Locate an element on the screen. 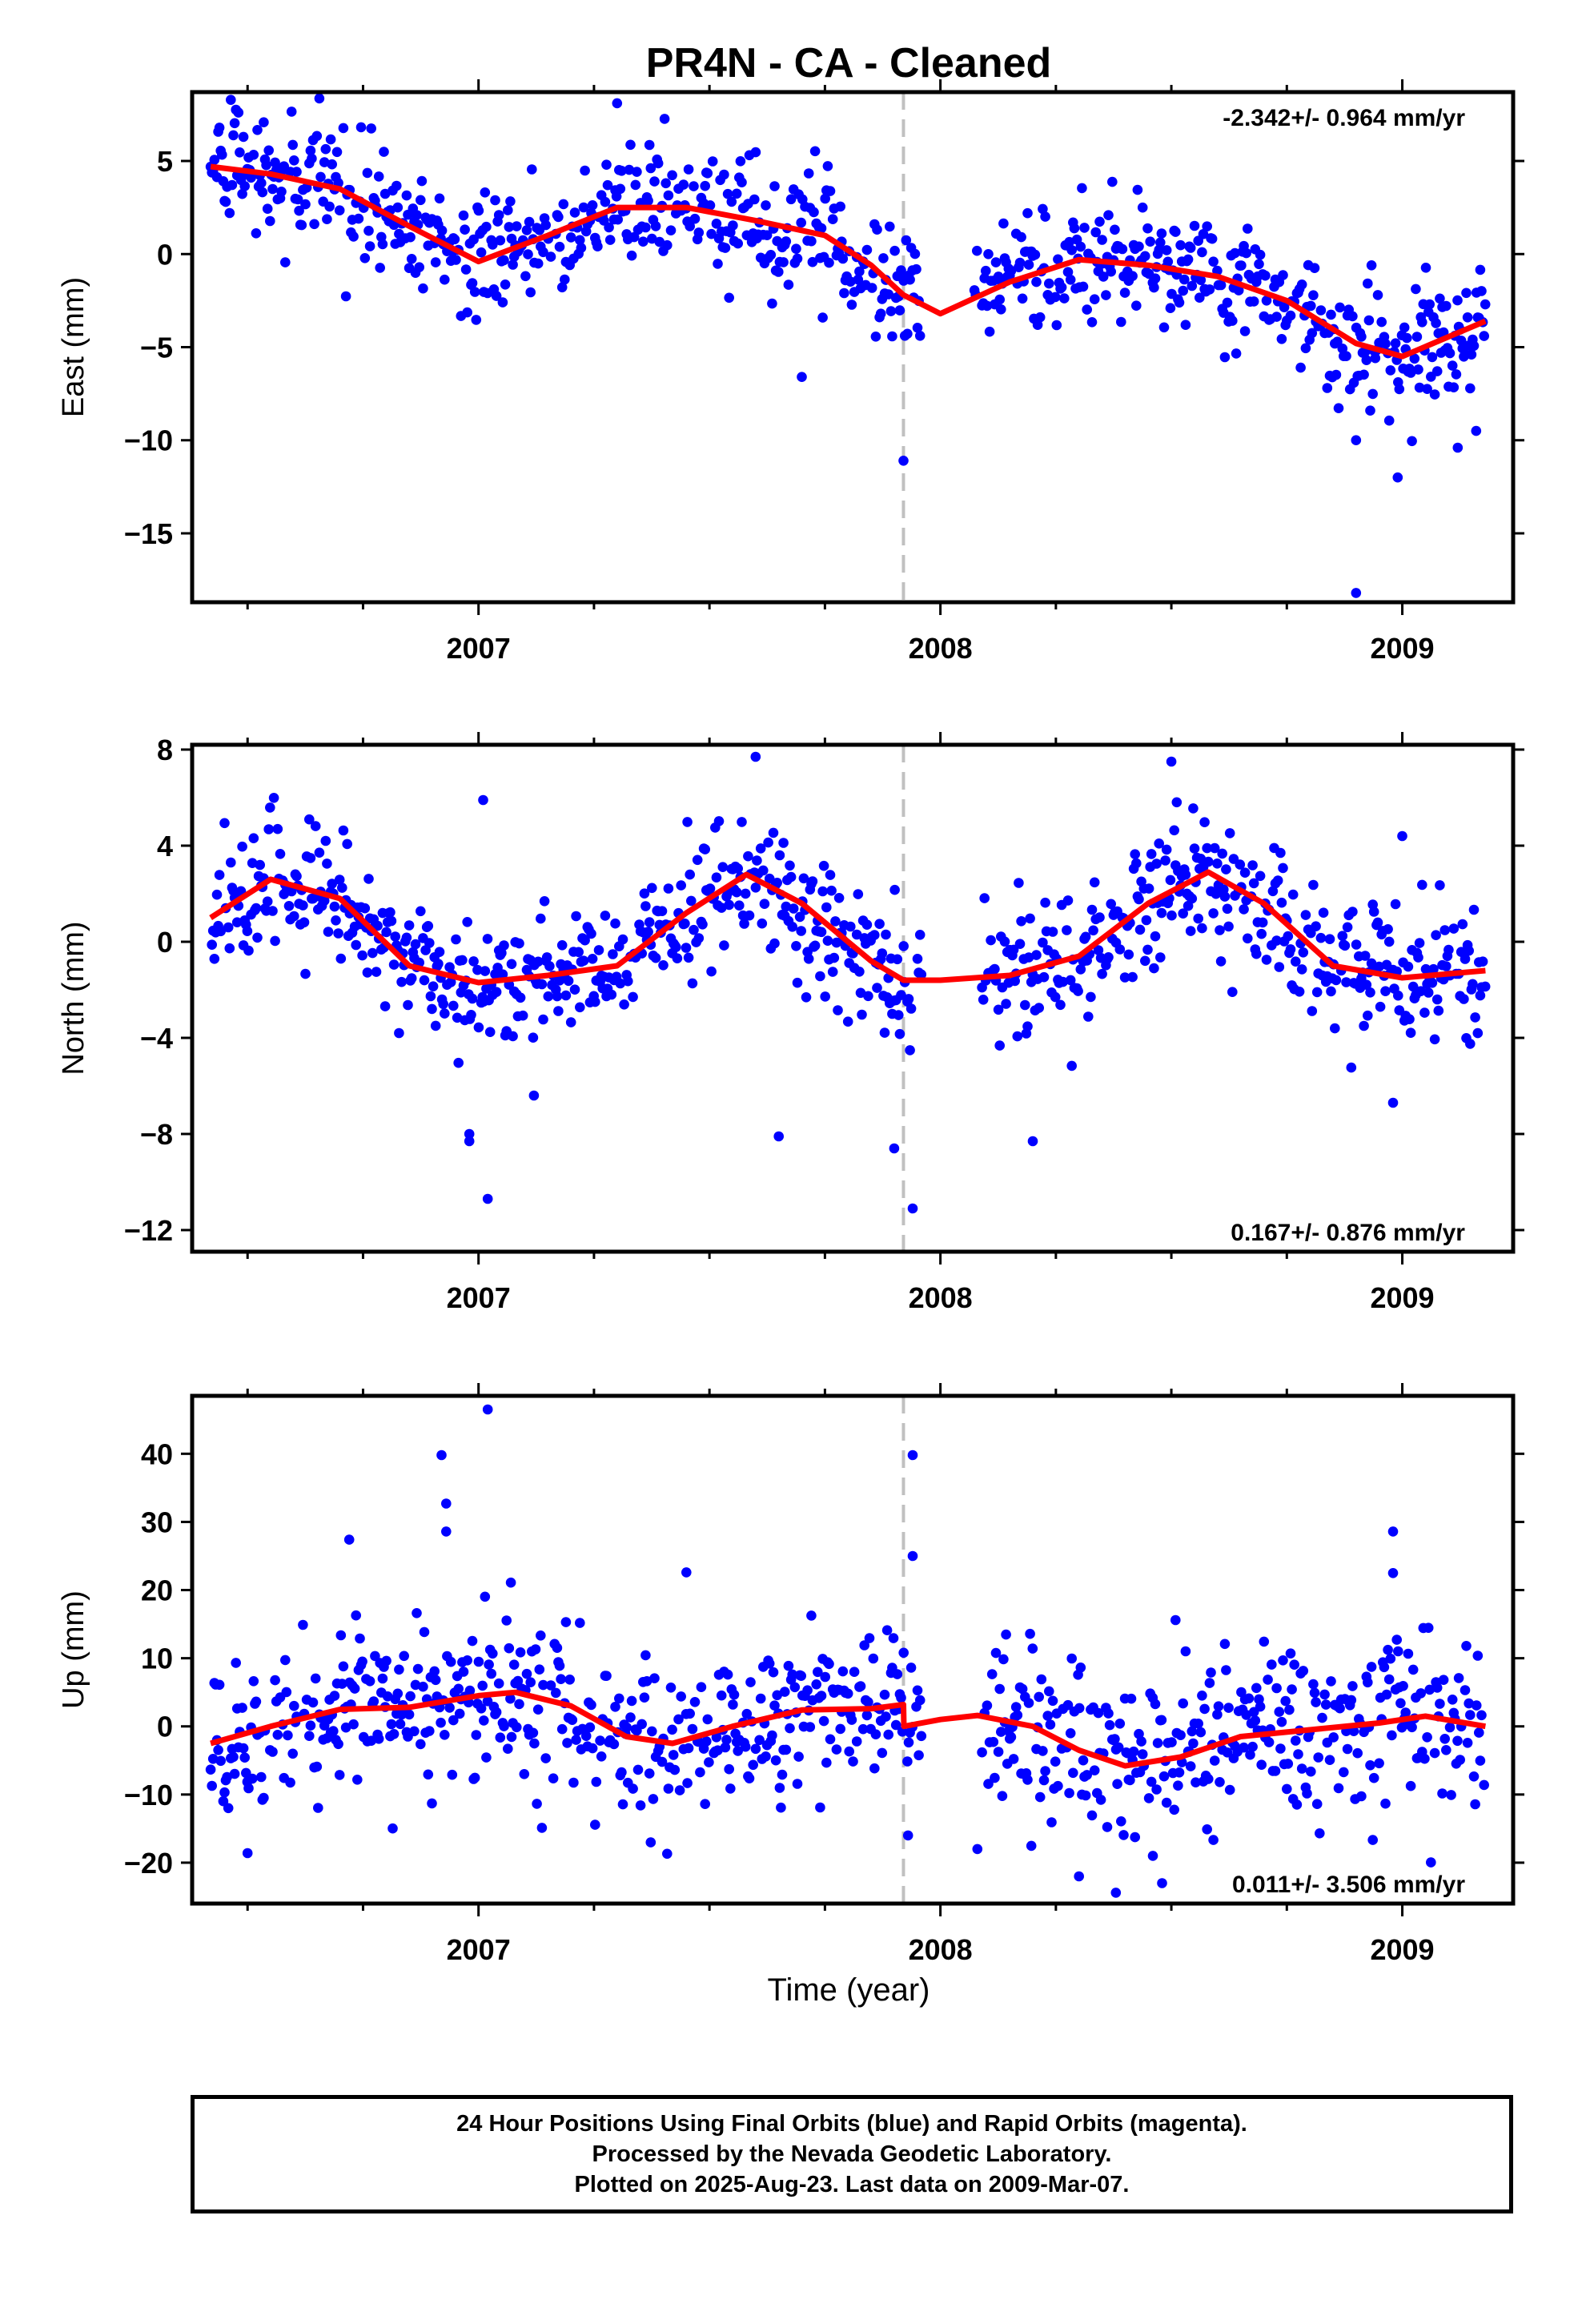 Image resolution: width=1582 pixels, height=2324 pixels. x-tick-label: 2009 is located at coordinates (1402, 1297).